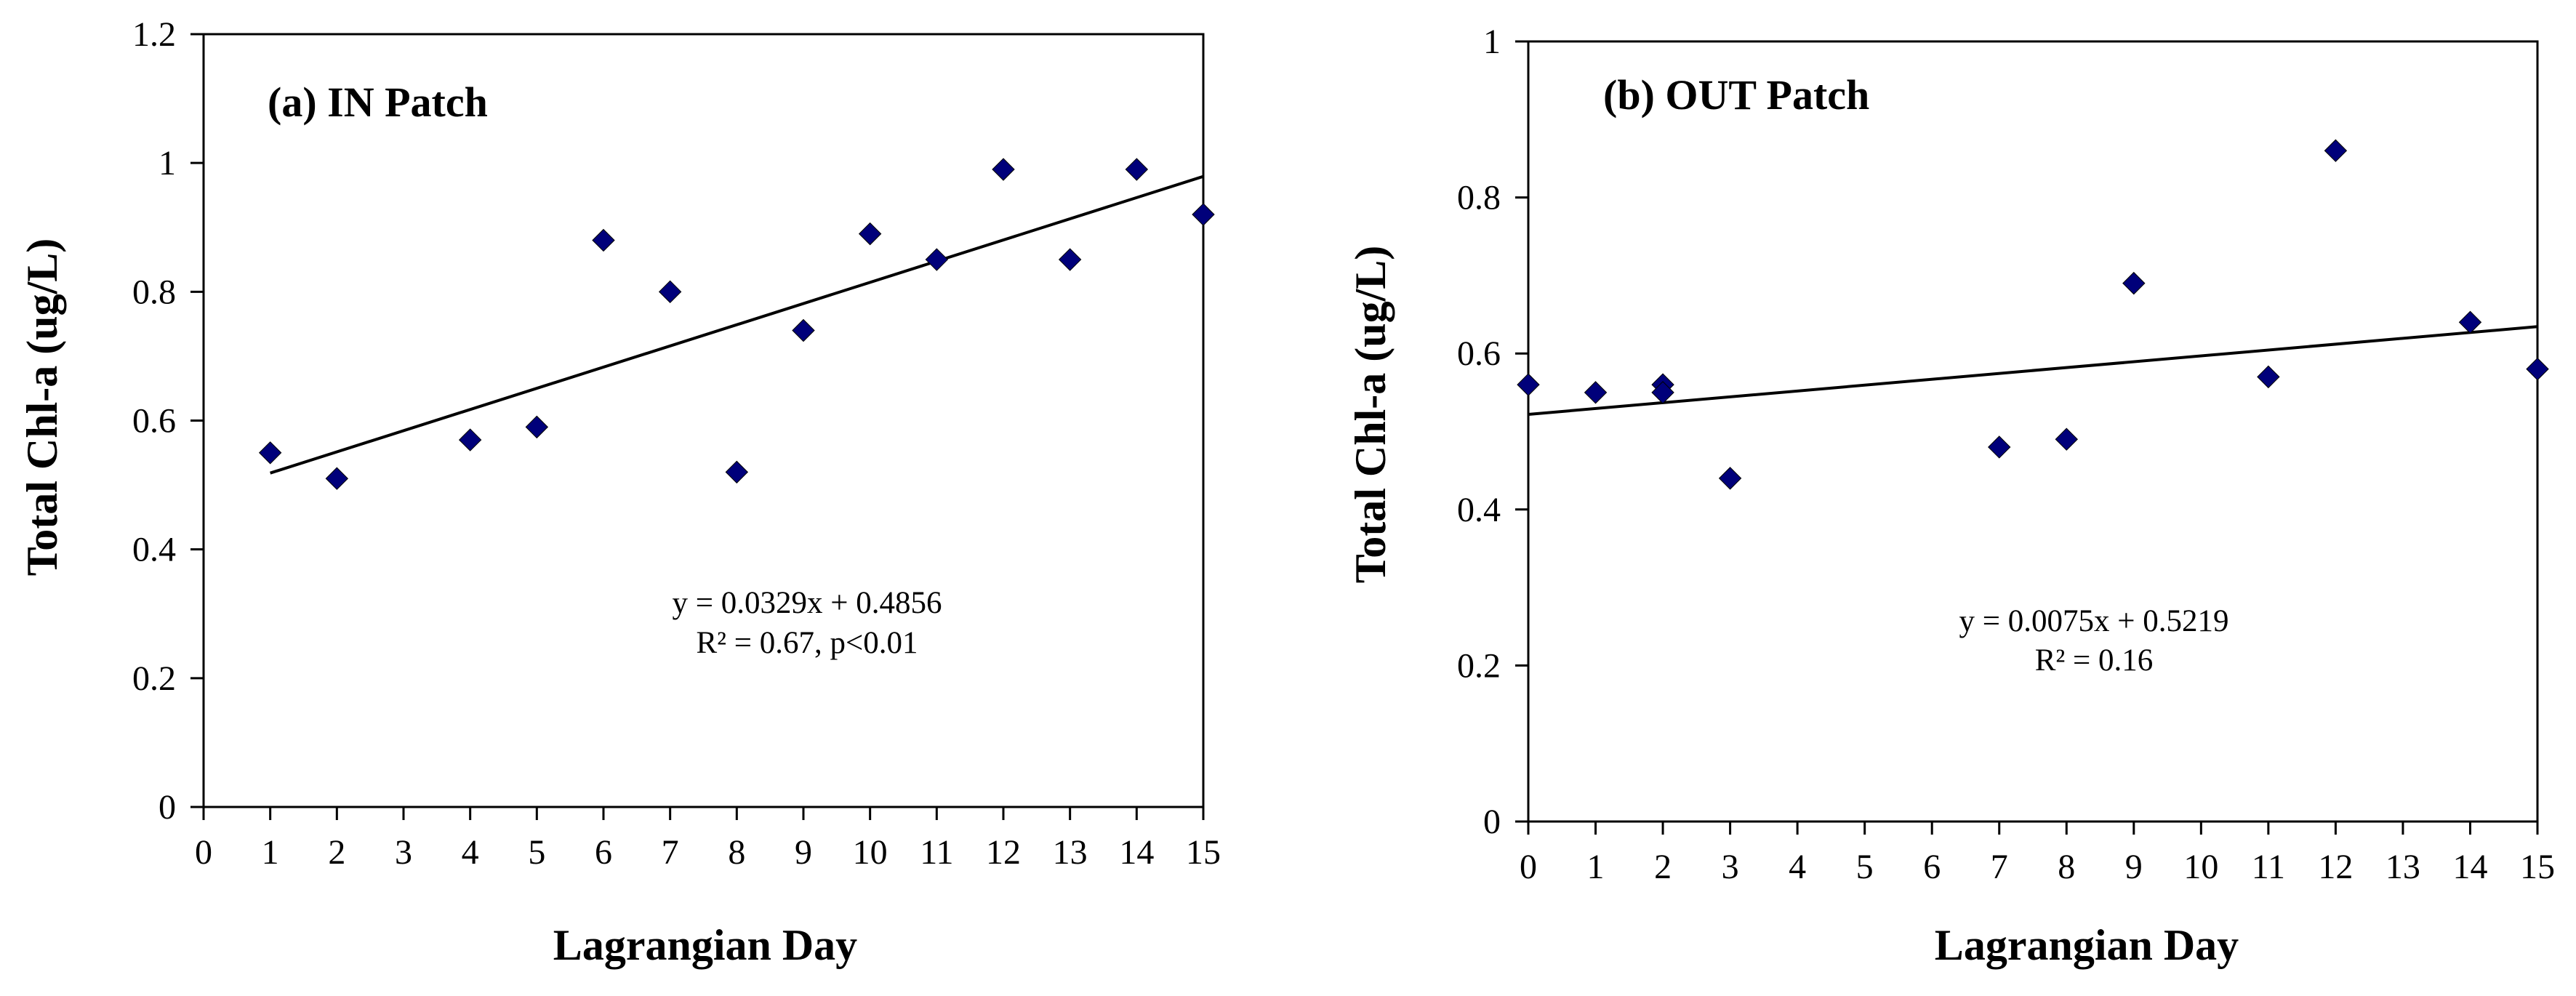 Image resolution: width=2576 pixels, height=996 pixels. What do you see at coordinates (2094, 660) in the screenshot?
I see `trendline-stats: R² = 0.16` at bounding box center [2094, 660].